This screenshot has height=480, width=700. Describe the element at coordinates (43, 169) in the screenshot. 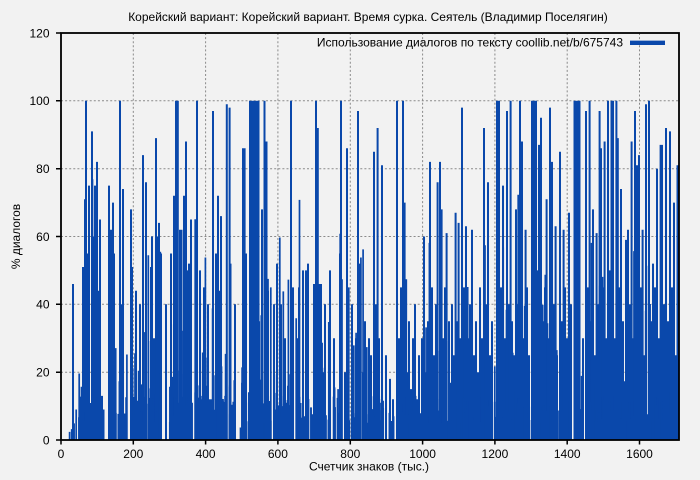

I see `svg-text: 80` at that location.